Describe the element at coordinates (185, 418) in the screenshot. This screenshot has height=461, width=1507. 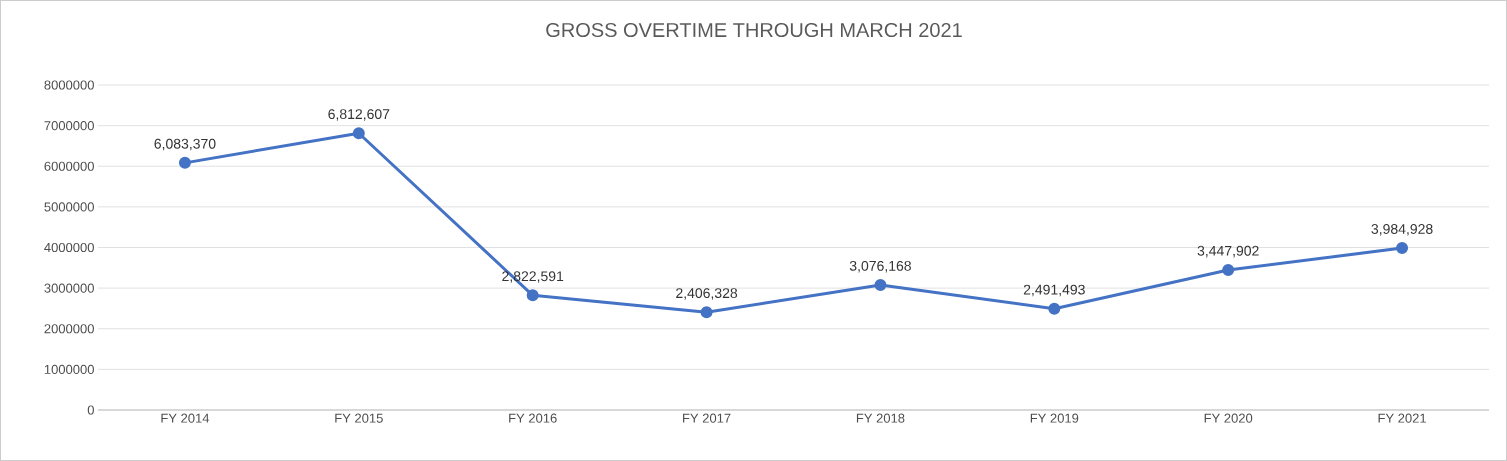
I see `x-tick-label: FY 2014` at that location.